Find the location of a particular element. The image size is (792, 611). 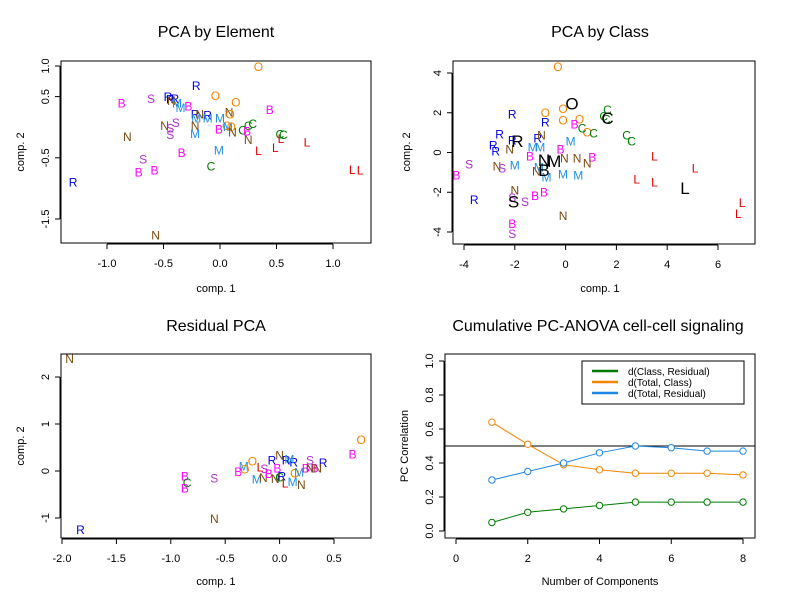

x-tick-label: 0 is located at coordinates (456, 559).